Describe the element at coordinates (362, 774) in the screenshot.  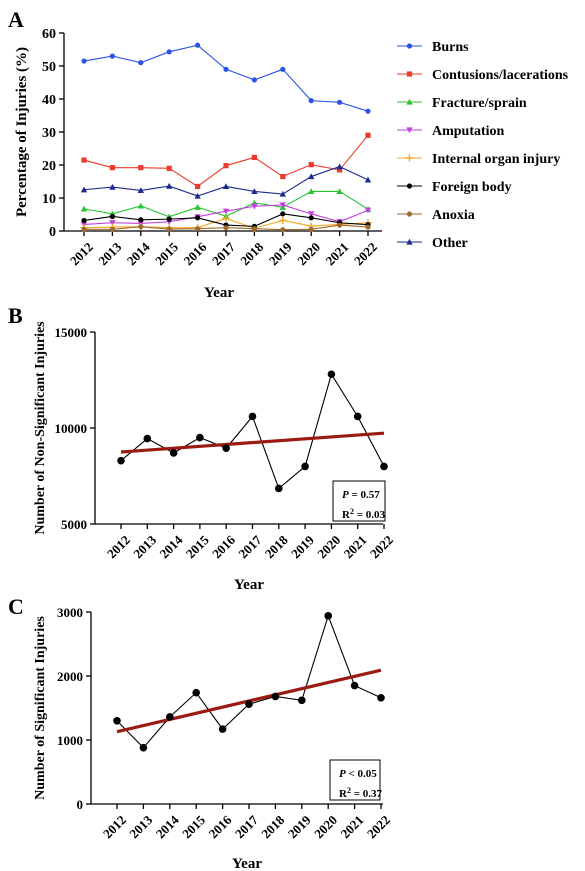
I see `p-text: < 0.05` at that location.